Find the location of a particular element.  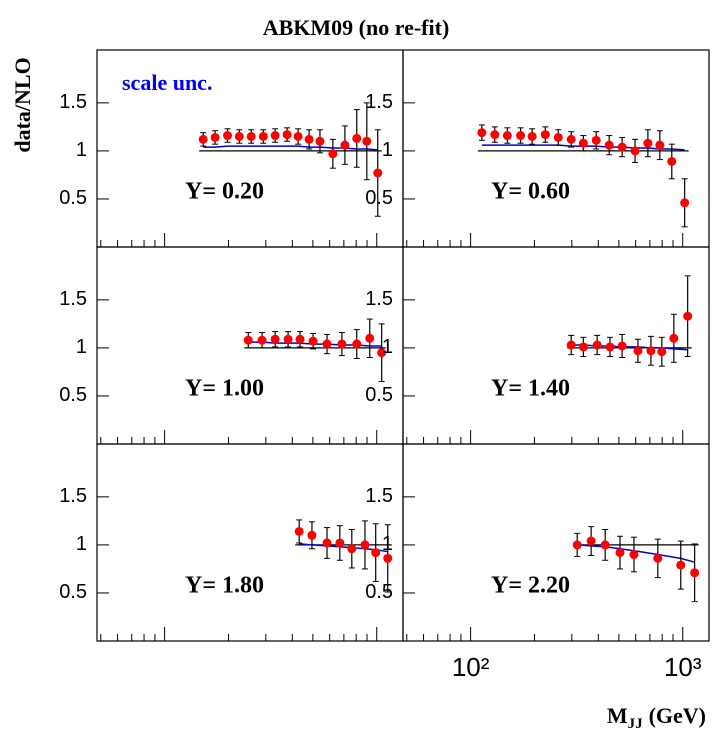

x-axis-label: MJJ (GeV) is located at coordinates (656, 717).